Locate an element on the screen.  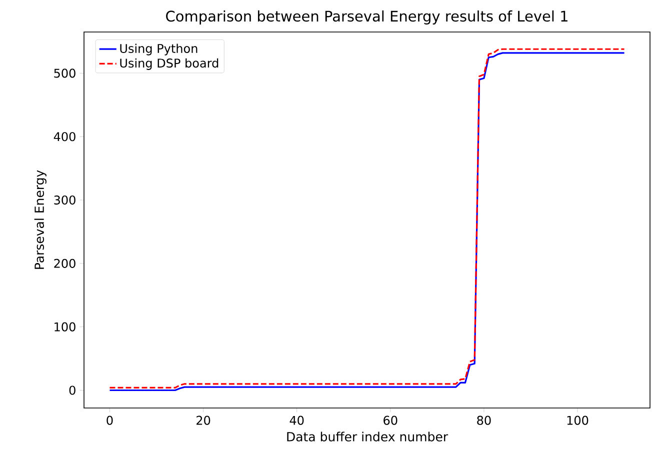
y-tick-label: 300 is located at coordinates (65, 200).